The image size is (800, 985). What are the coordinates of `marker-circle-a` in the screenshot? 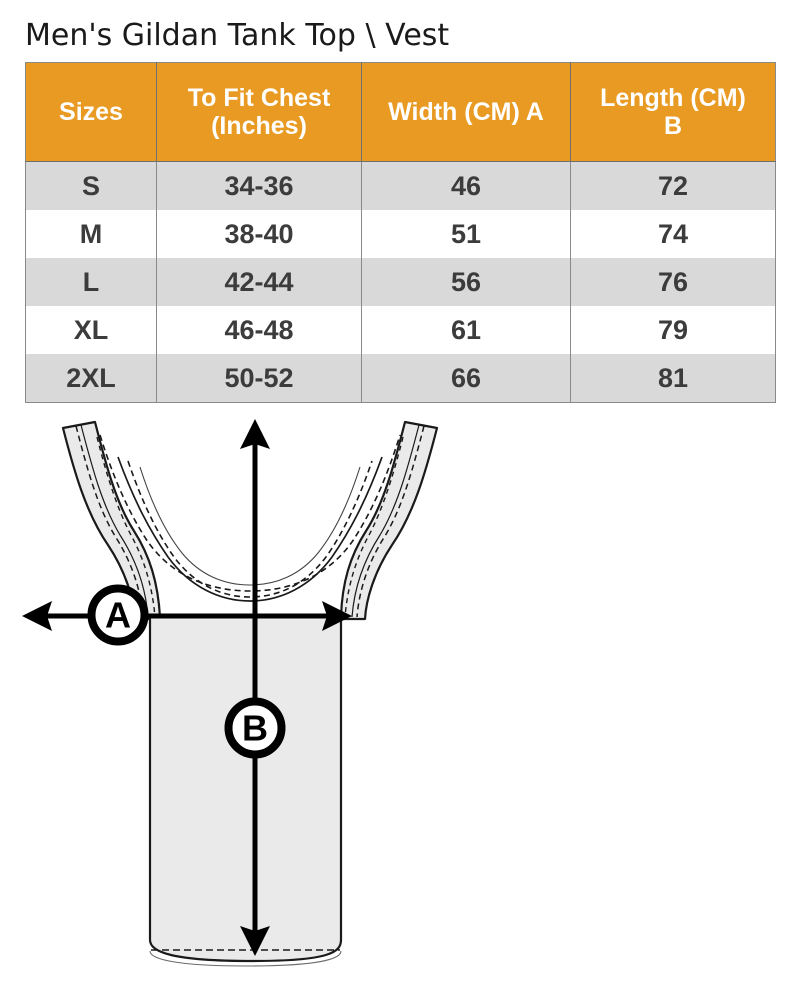 It's located at (118, 615).